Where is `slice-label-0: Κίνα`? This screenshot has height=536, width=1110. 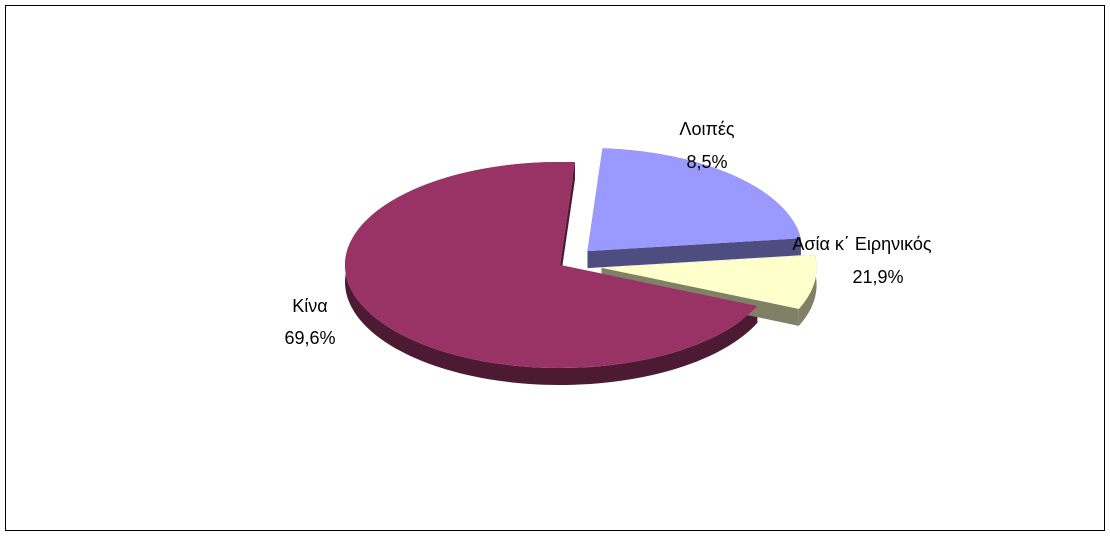 slice-label-0: Κίνα is located at coordinates (309, 306).